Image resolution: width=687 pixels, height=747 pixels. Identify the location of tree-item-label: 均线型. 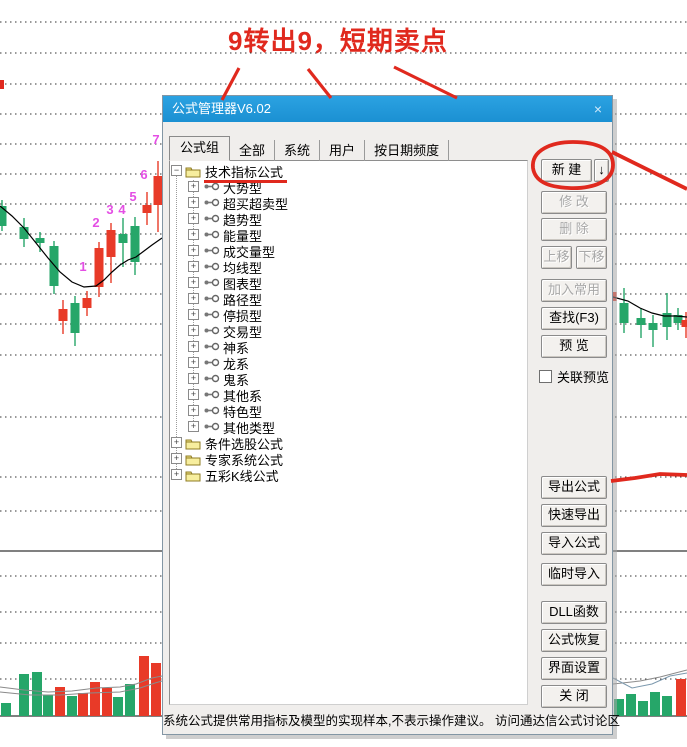
(243, 268).